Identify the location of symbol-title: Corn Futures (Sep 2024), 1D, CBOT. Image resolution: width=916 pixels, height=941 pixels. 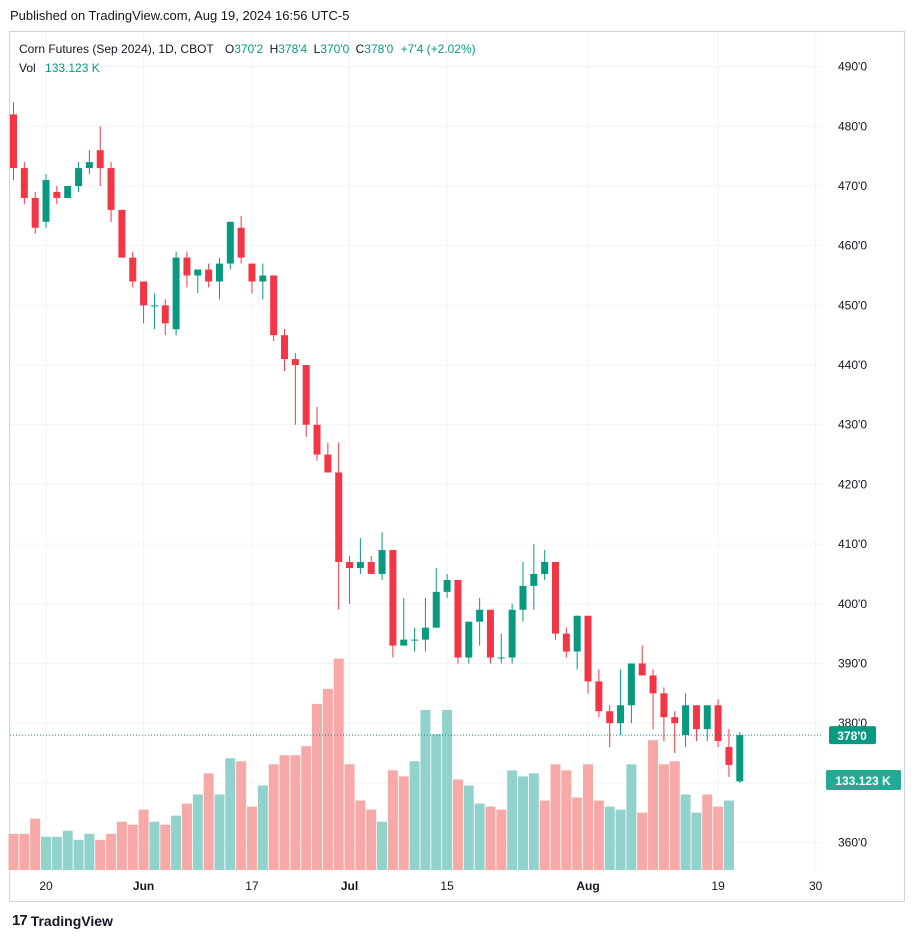
(116, 49).